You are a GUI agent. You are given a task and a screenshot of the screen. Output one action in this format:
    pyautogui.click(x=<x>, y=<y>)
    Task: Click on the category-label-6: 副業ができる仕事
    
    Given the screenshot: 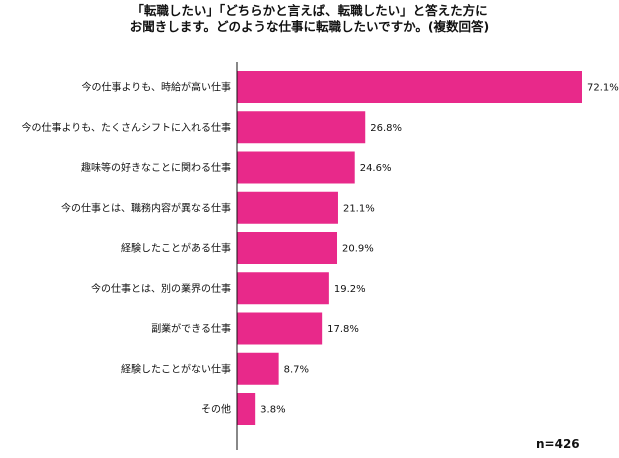 What is the action you would take?
    pyautogui.click(x=191, y=328)
    